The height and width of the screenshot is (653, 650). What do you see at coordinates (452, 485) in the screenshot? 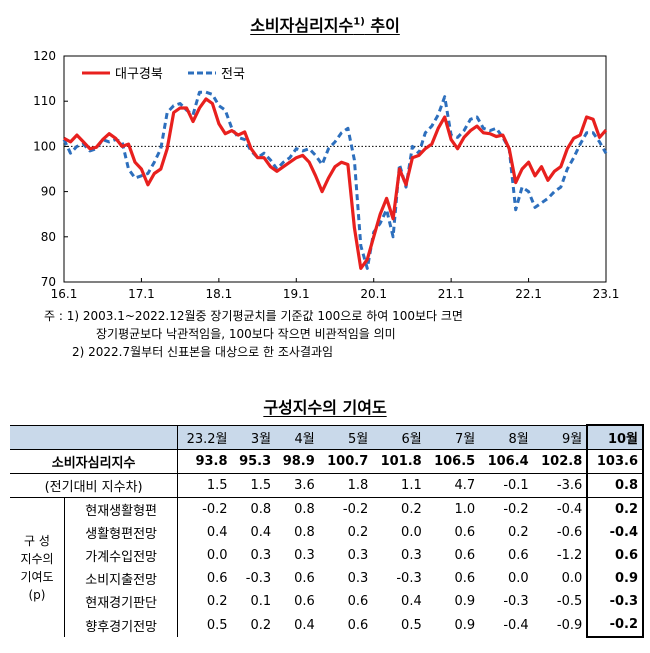
I see `table-cell: 4.7` at bounding box center [452, 485].